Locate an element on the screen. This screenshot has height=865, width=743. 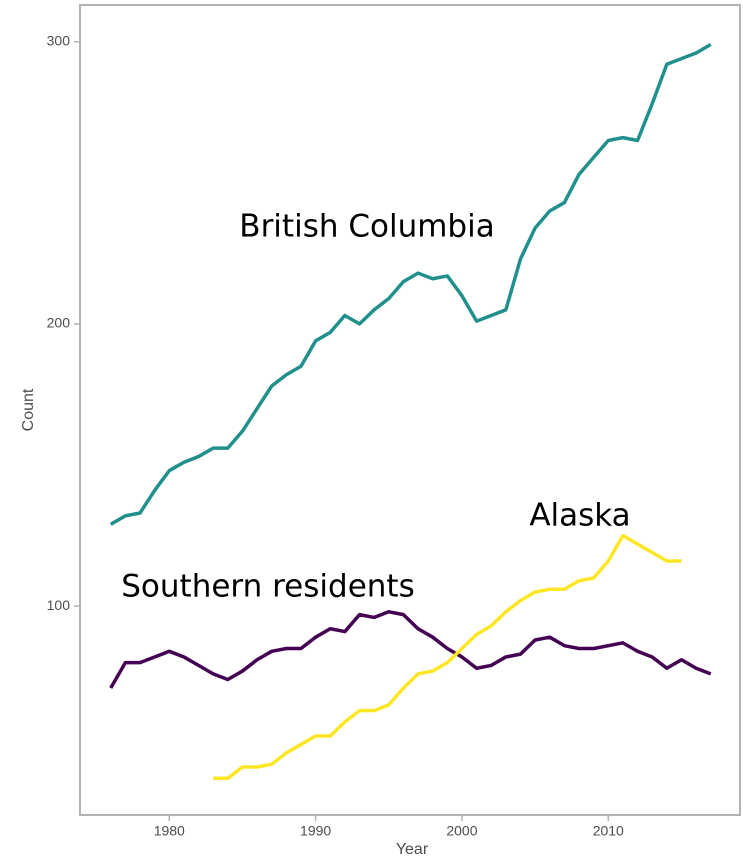
x-tick-label: 2000 is located at coordinates (461, 831).